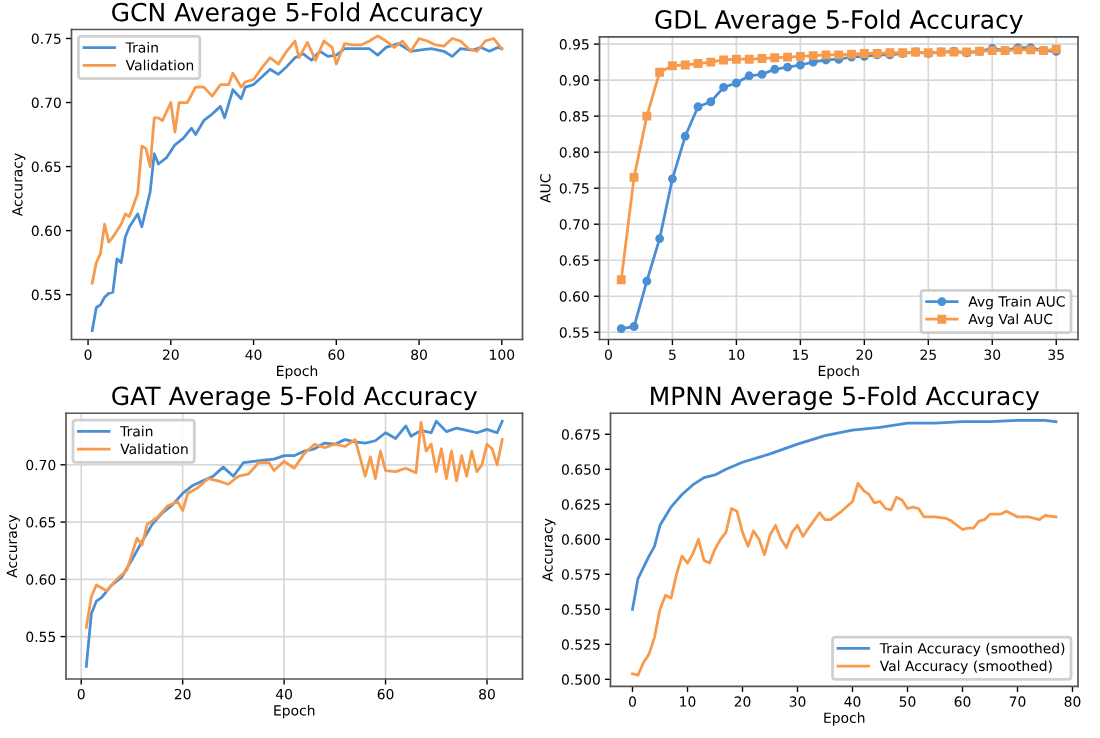 The height and width of the screenshot is (738, 1100). I want to click on chart-title: MPNN Average 5-Fold Accuracy, so click(845, 398).